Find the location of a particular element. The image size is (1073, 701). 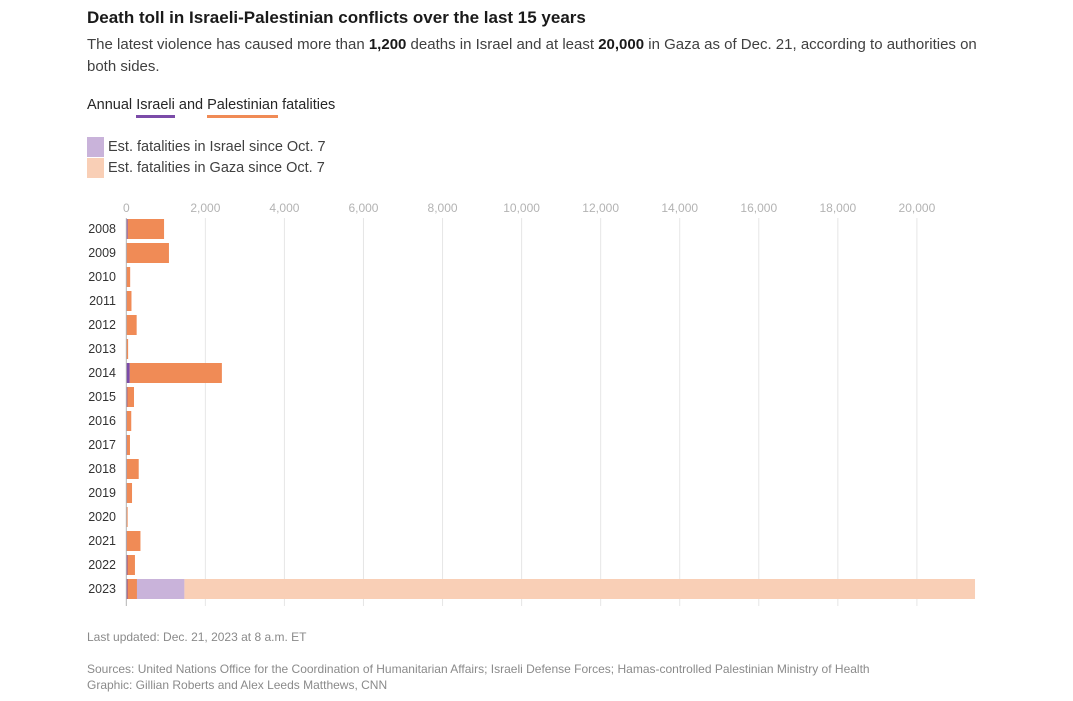

y-tick-label: 2014 is located at coordinates (102, 373).